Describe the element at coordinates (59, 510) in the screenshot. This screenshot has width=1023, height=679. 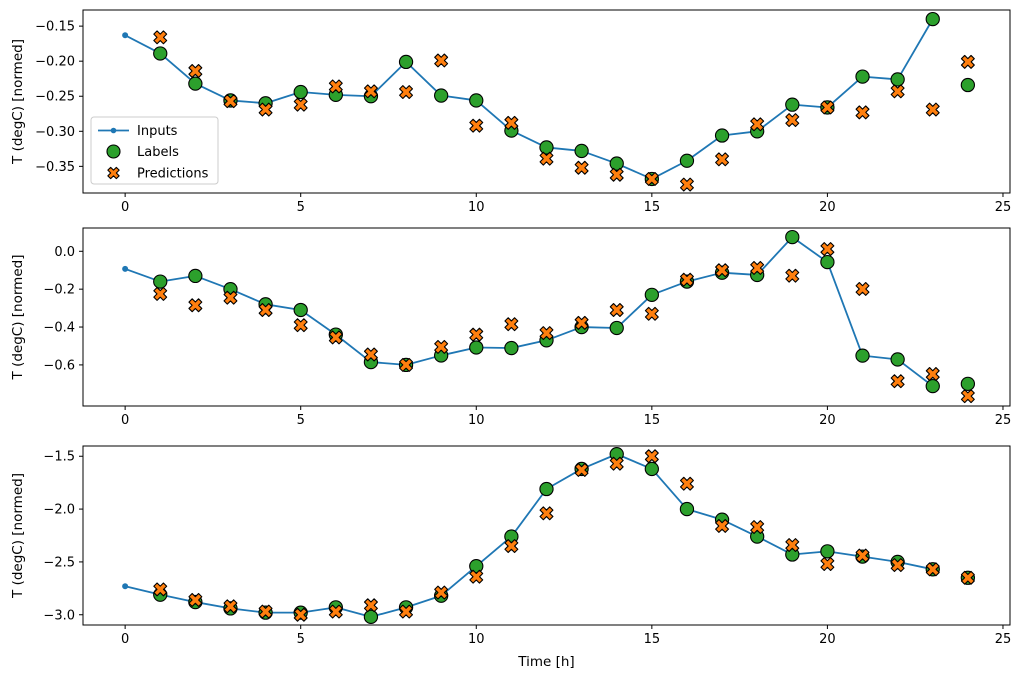
I see `y-tick-label: −2.0` at that location.